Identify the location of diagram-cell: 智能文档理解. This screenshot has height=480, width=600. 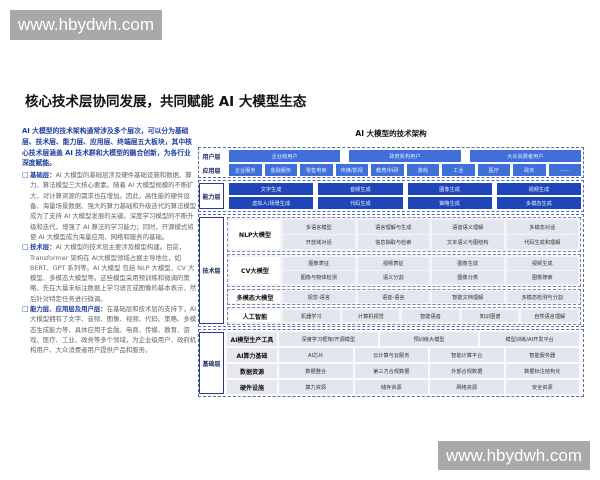
(468, 297).